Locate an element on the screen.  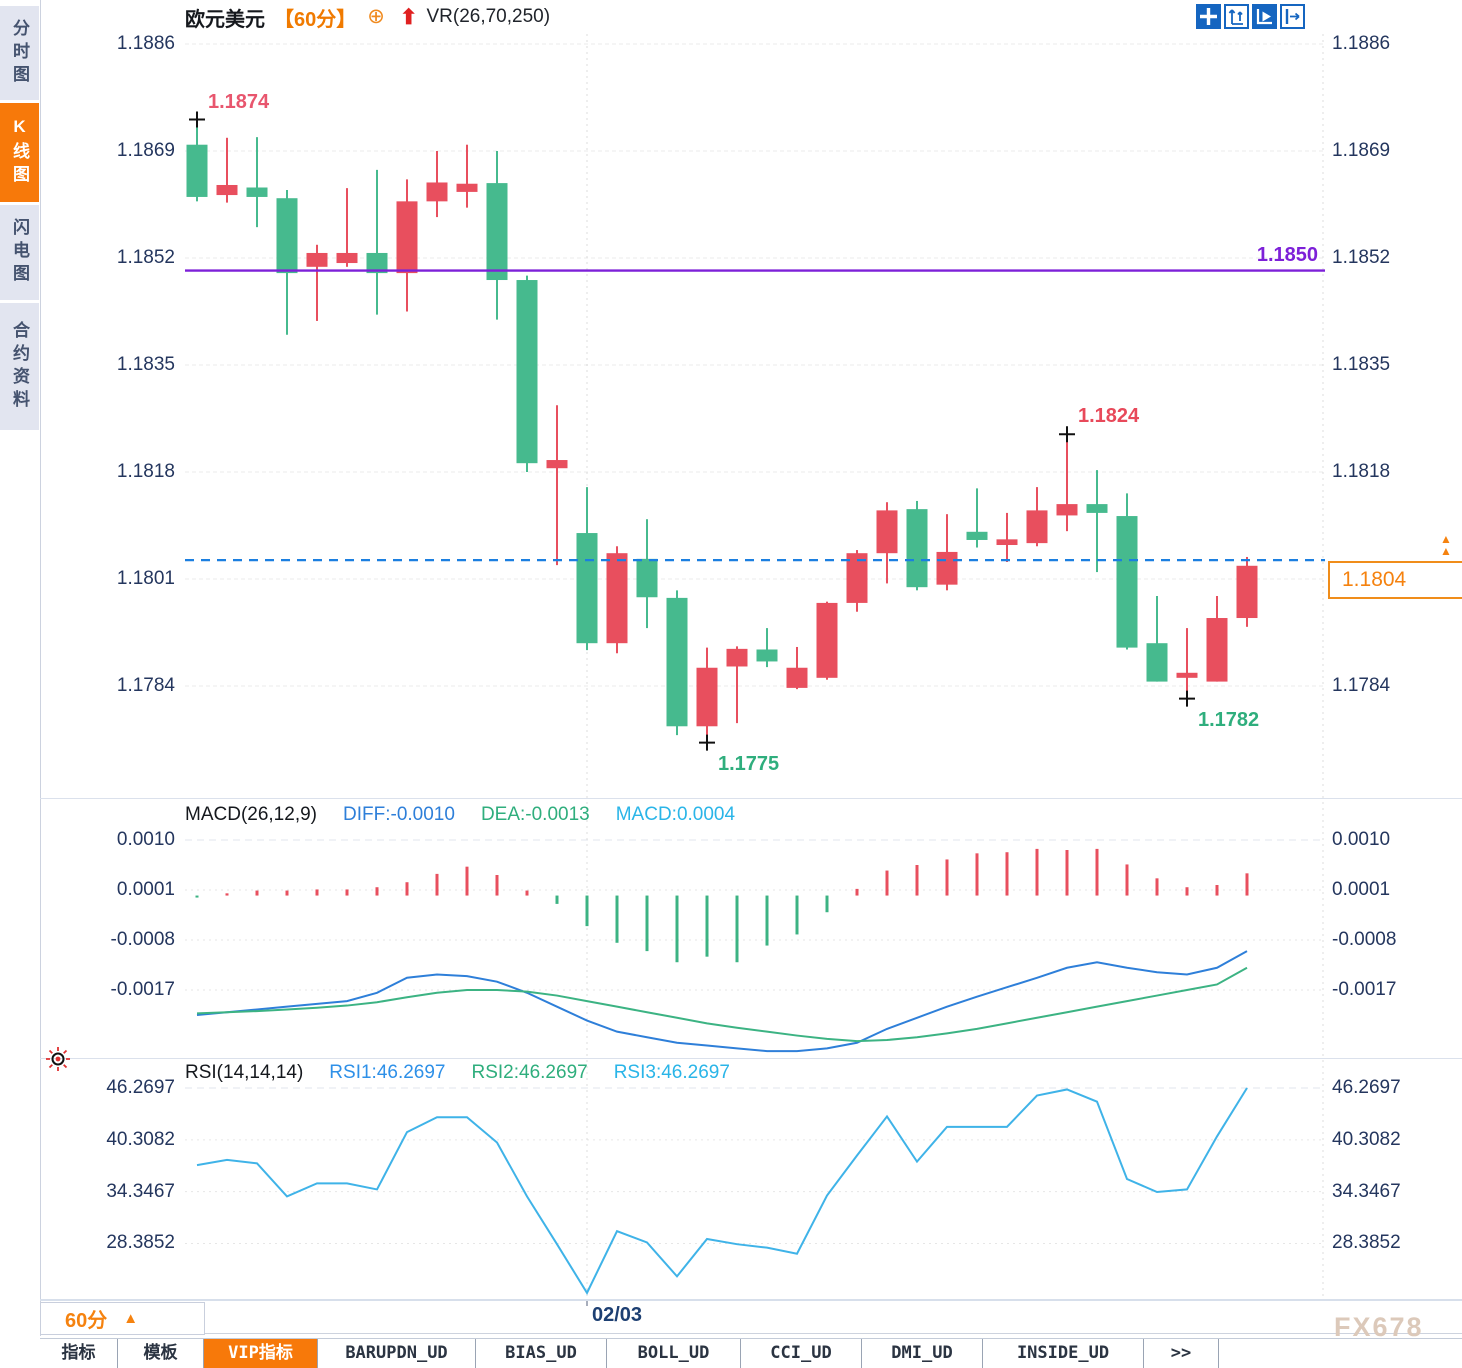
price-annotation: 1.1782 is located at coordinates (1229, 719).